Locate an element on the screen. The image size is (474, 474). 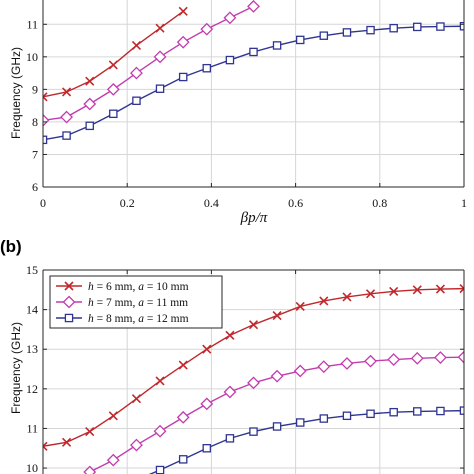
x-tick-label-a-4: 0.8 is located at coordinates (379, 203).